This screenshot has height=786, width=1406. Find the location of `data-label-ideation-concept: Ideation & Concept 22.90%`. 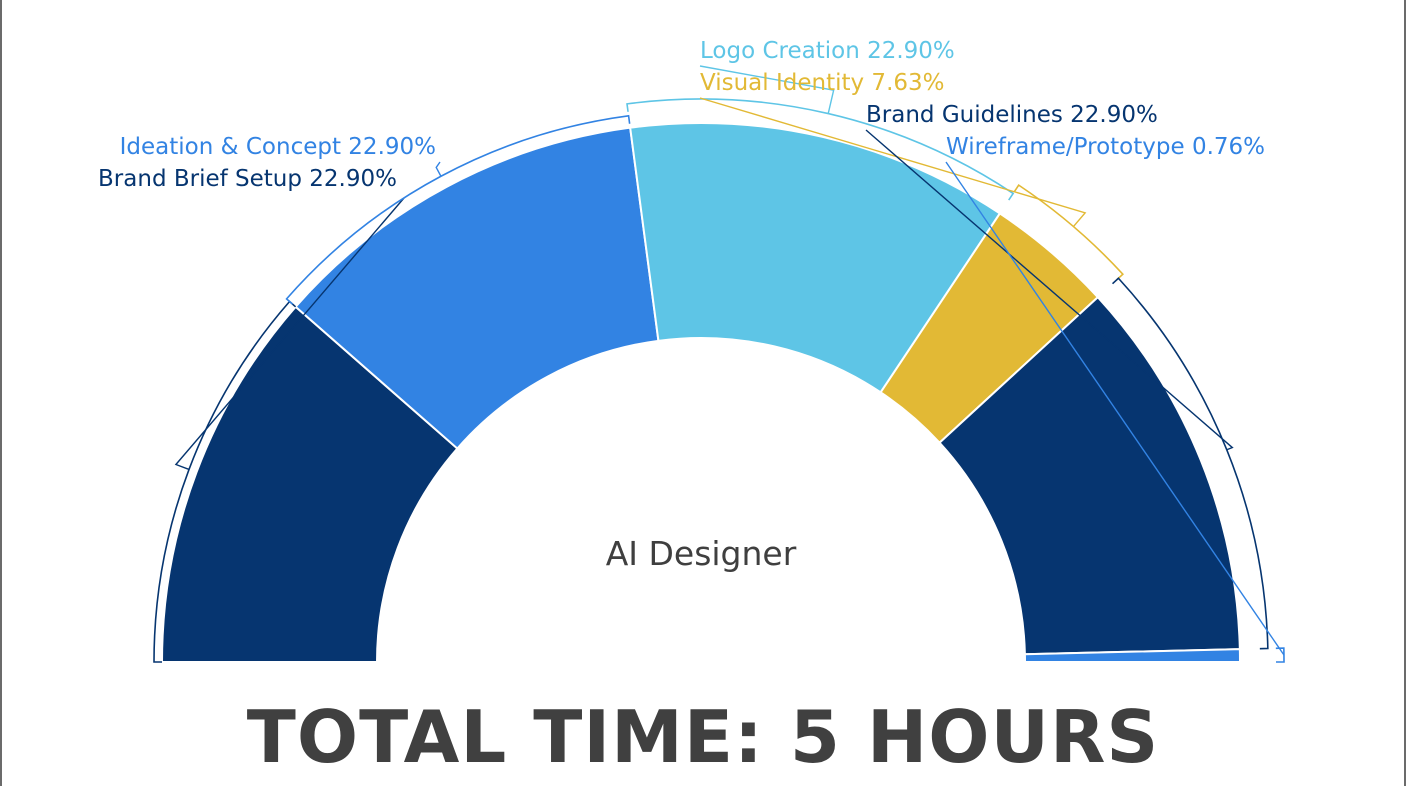

data-label-ideation-concept: Ideation & Concept 22.90% is located at coordinates (278, 147).